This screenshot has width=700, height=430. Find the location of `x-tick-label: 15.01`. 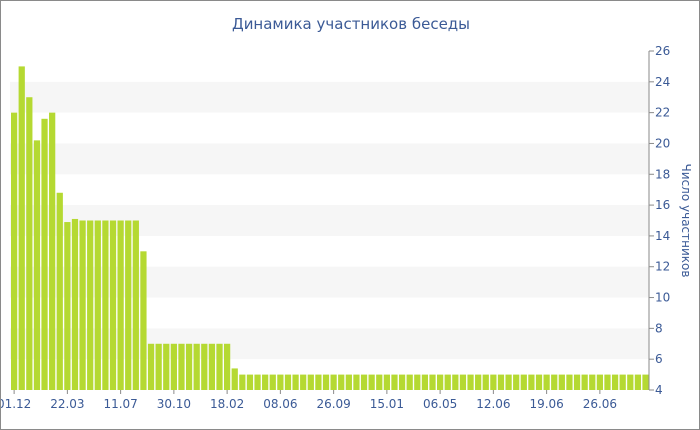

x-tick-label: 15.01 is located at coordinates (387, 404).